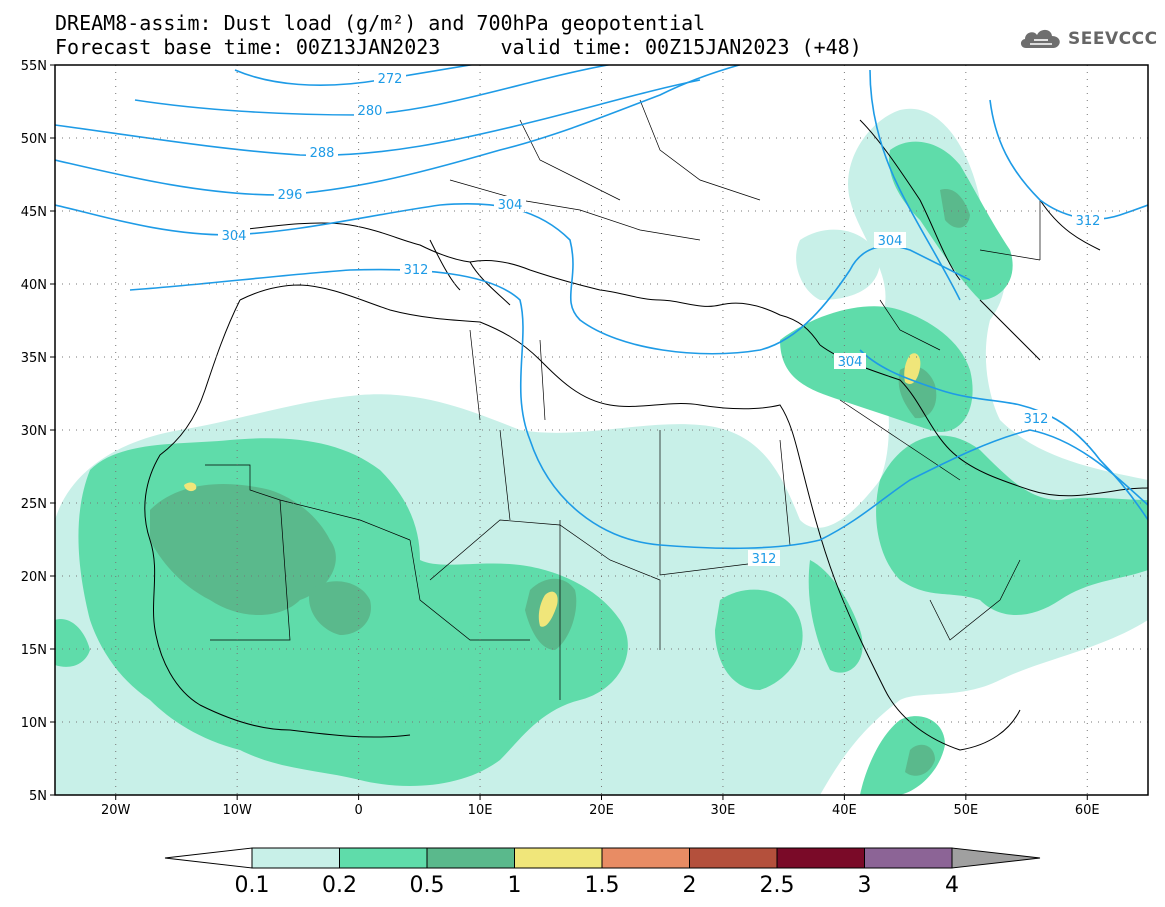  I want to click on colorbar-label: 2.5, so click(777, 885).